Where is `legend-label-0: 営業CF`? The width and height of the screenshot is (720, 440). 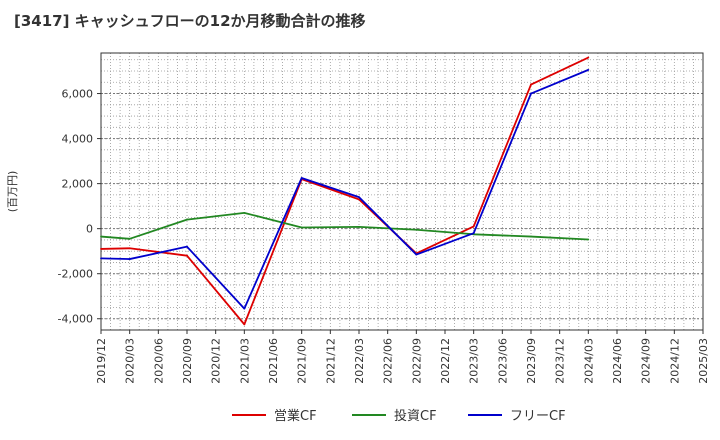 legend-label-0: 営業CF is located at coordinates (295, 416).